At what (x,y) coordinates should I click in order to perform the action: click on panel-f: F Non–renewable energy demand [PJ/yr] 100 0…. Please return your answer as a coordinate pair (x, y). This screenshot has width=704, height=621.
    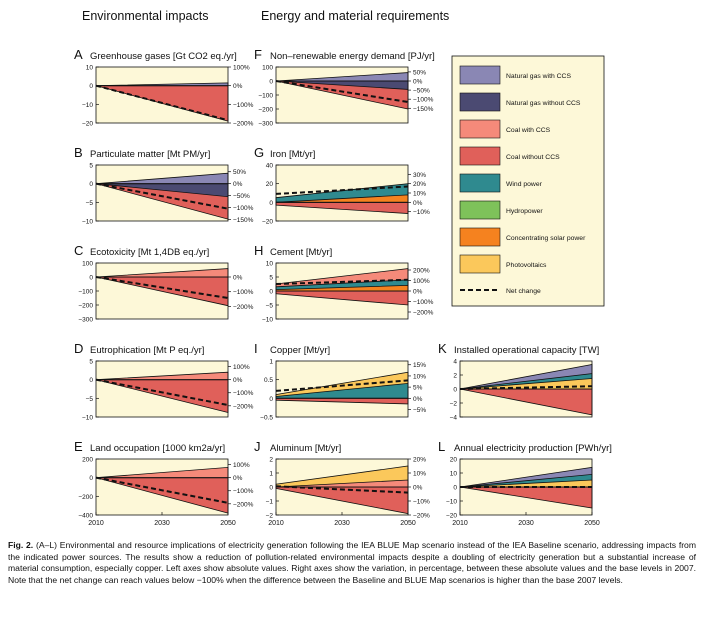
    Looking at the image, I should click on (344, 87).